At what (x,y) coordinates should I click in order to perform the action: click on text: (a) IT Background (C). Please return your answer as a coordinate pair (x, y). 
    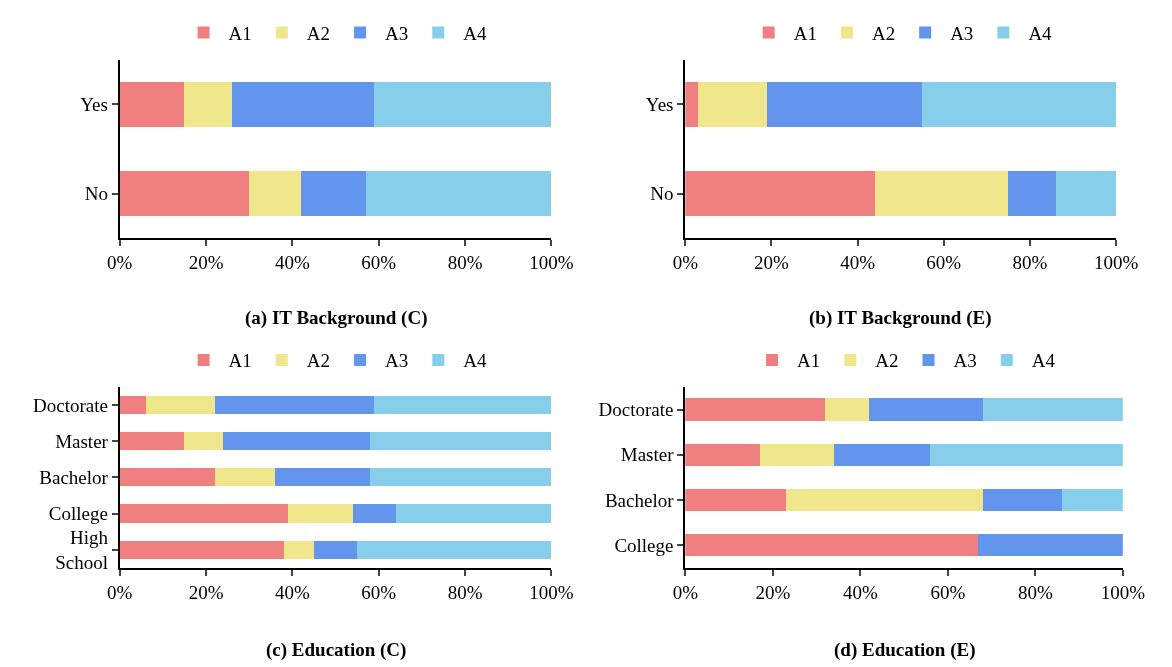
    Looking at the image, I should click on (336, 318).